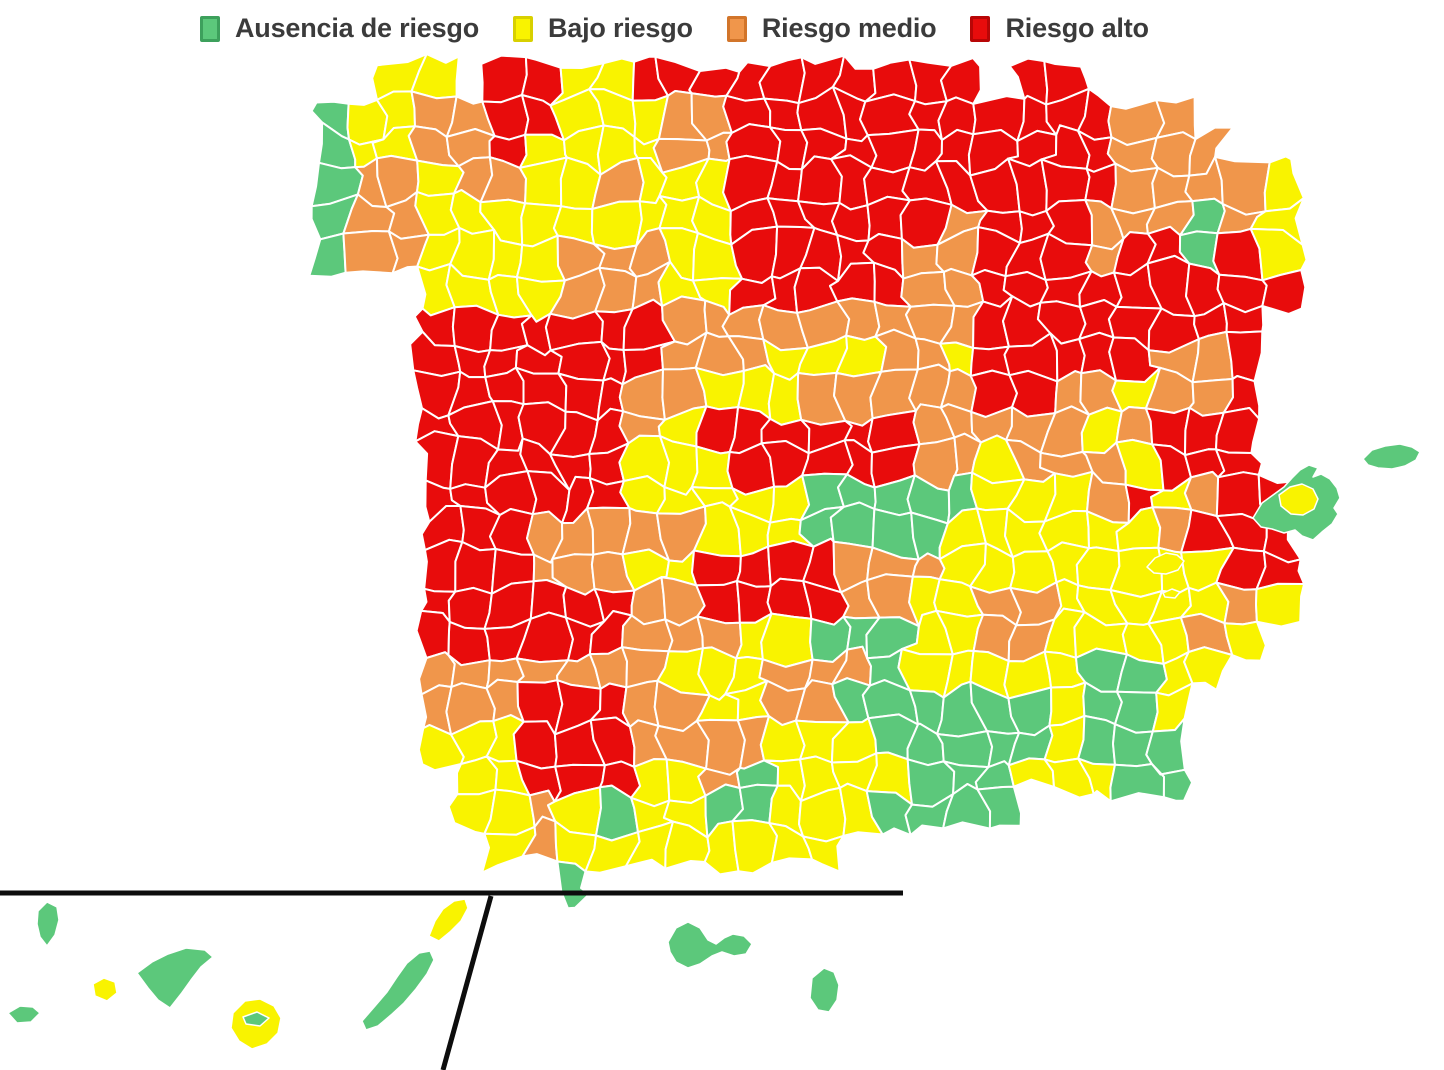  Describe the element at coordinates (398, 990) in the screenshot. I see `island-fuerteventura` at that location.